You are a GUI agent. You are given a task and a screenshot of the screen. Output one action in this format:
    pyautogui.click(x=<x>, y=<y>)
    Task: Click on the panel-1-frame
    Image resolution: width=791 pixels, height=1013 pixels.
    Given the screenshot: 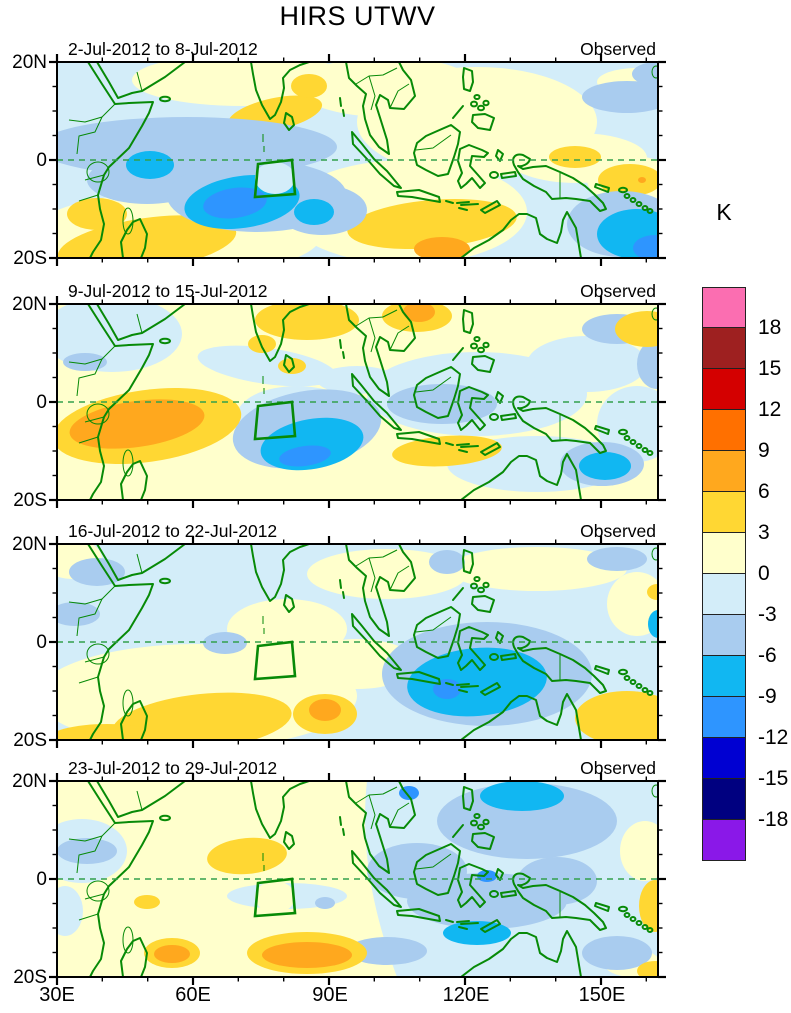 What is the action you would take?
    pyautogui.click(x=357, y=160)
    